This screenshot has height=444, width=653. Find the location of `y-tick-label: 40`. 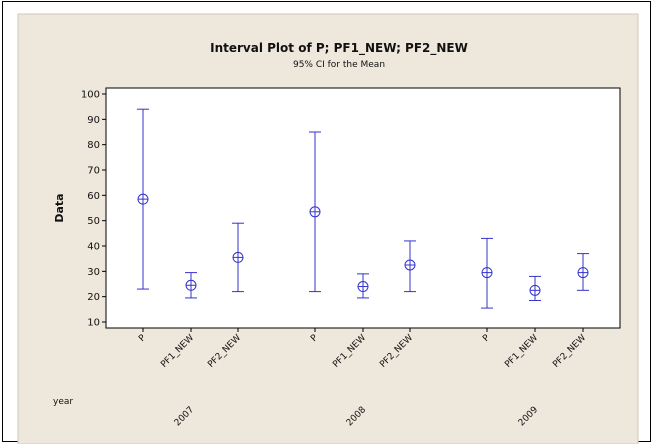

y-tick-label: 40 is located at coordinates (93, 247).